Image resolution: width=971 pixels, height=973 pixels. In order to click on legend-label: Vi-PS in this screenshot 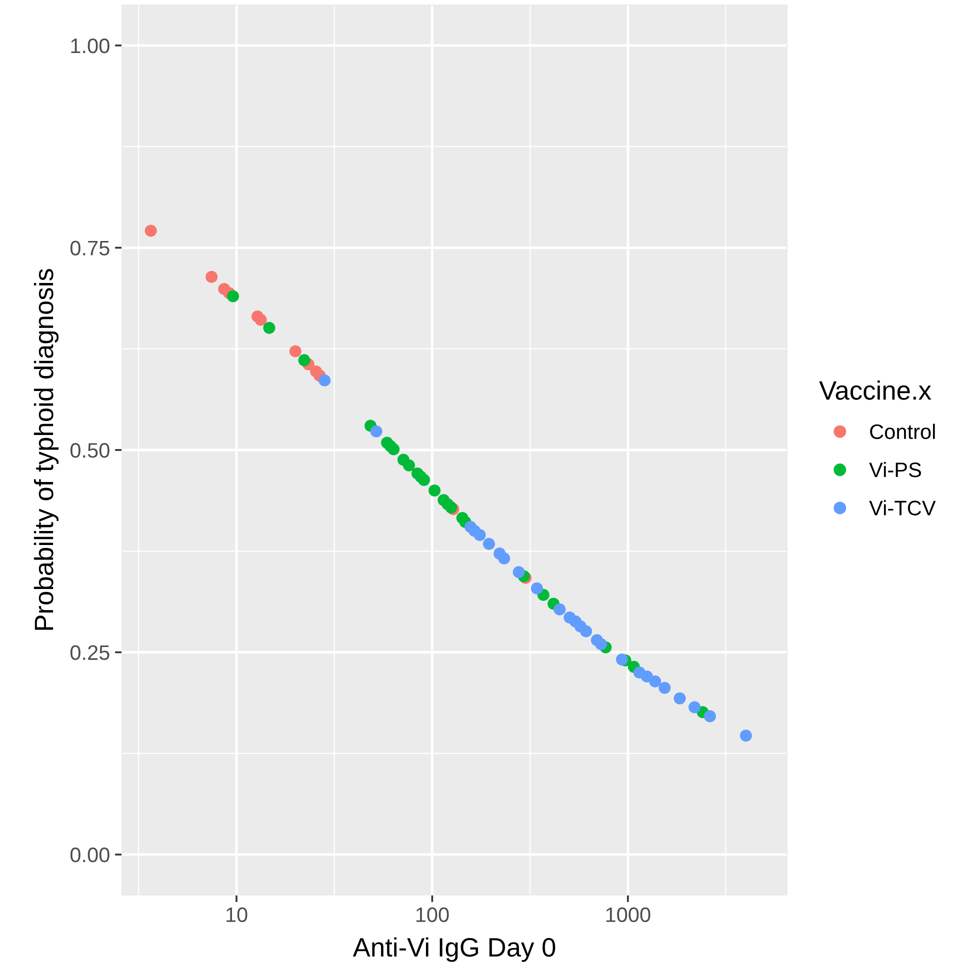, I will do `click(895, 470)`.